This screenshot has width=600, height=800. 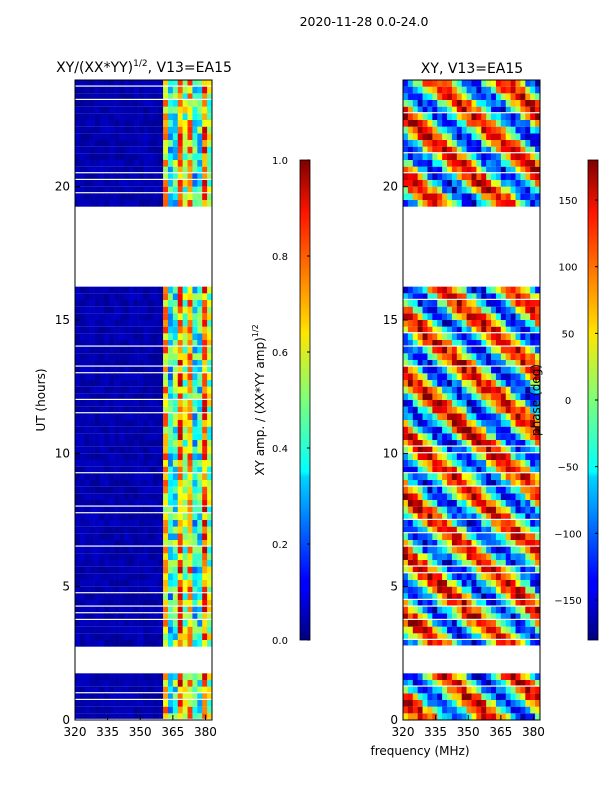 I want to click on right-x-tick-label: 380, so click(x=533, y=732).